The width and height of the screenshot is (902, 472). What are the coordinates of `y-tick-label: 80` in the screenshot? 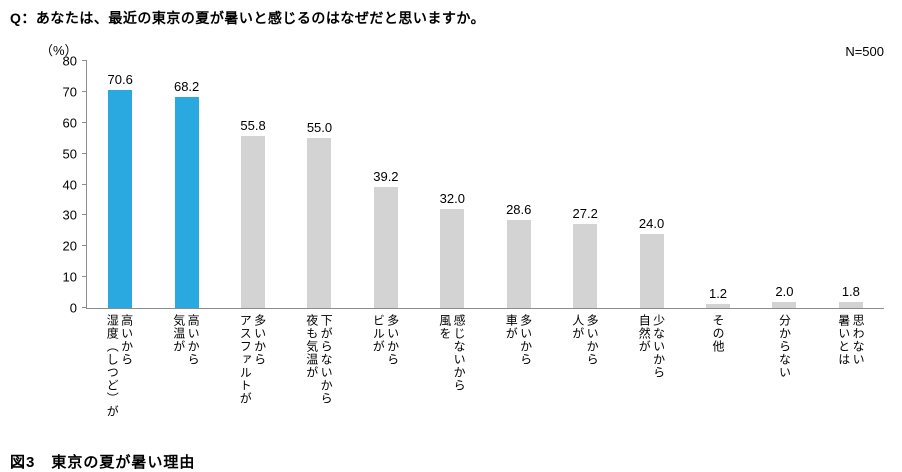 It's located at (69, 61).